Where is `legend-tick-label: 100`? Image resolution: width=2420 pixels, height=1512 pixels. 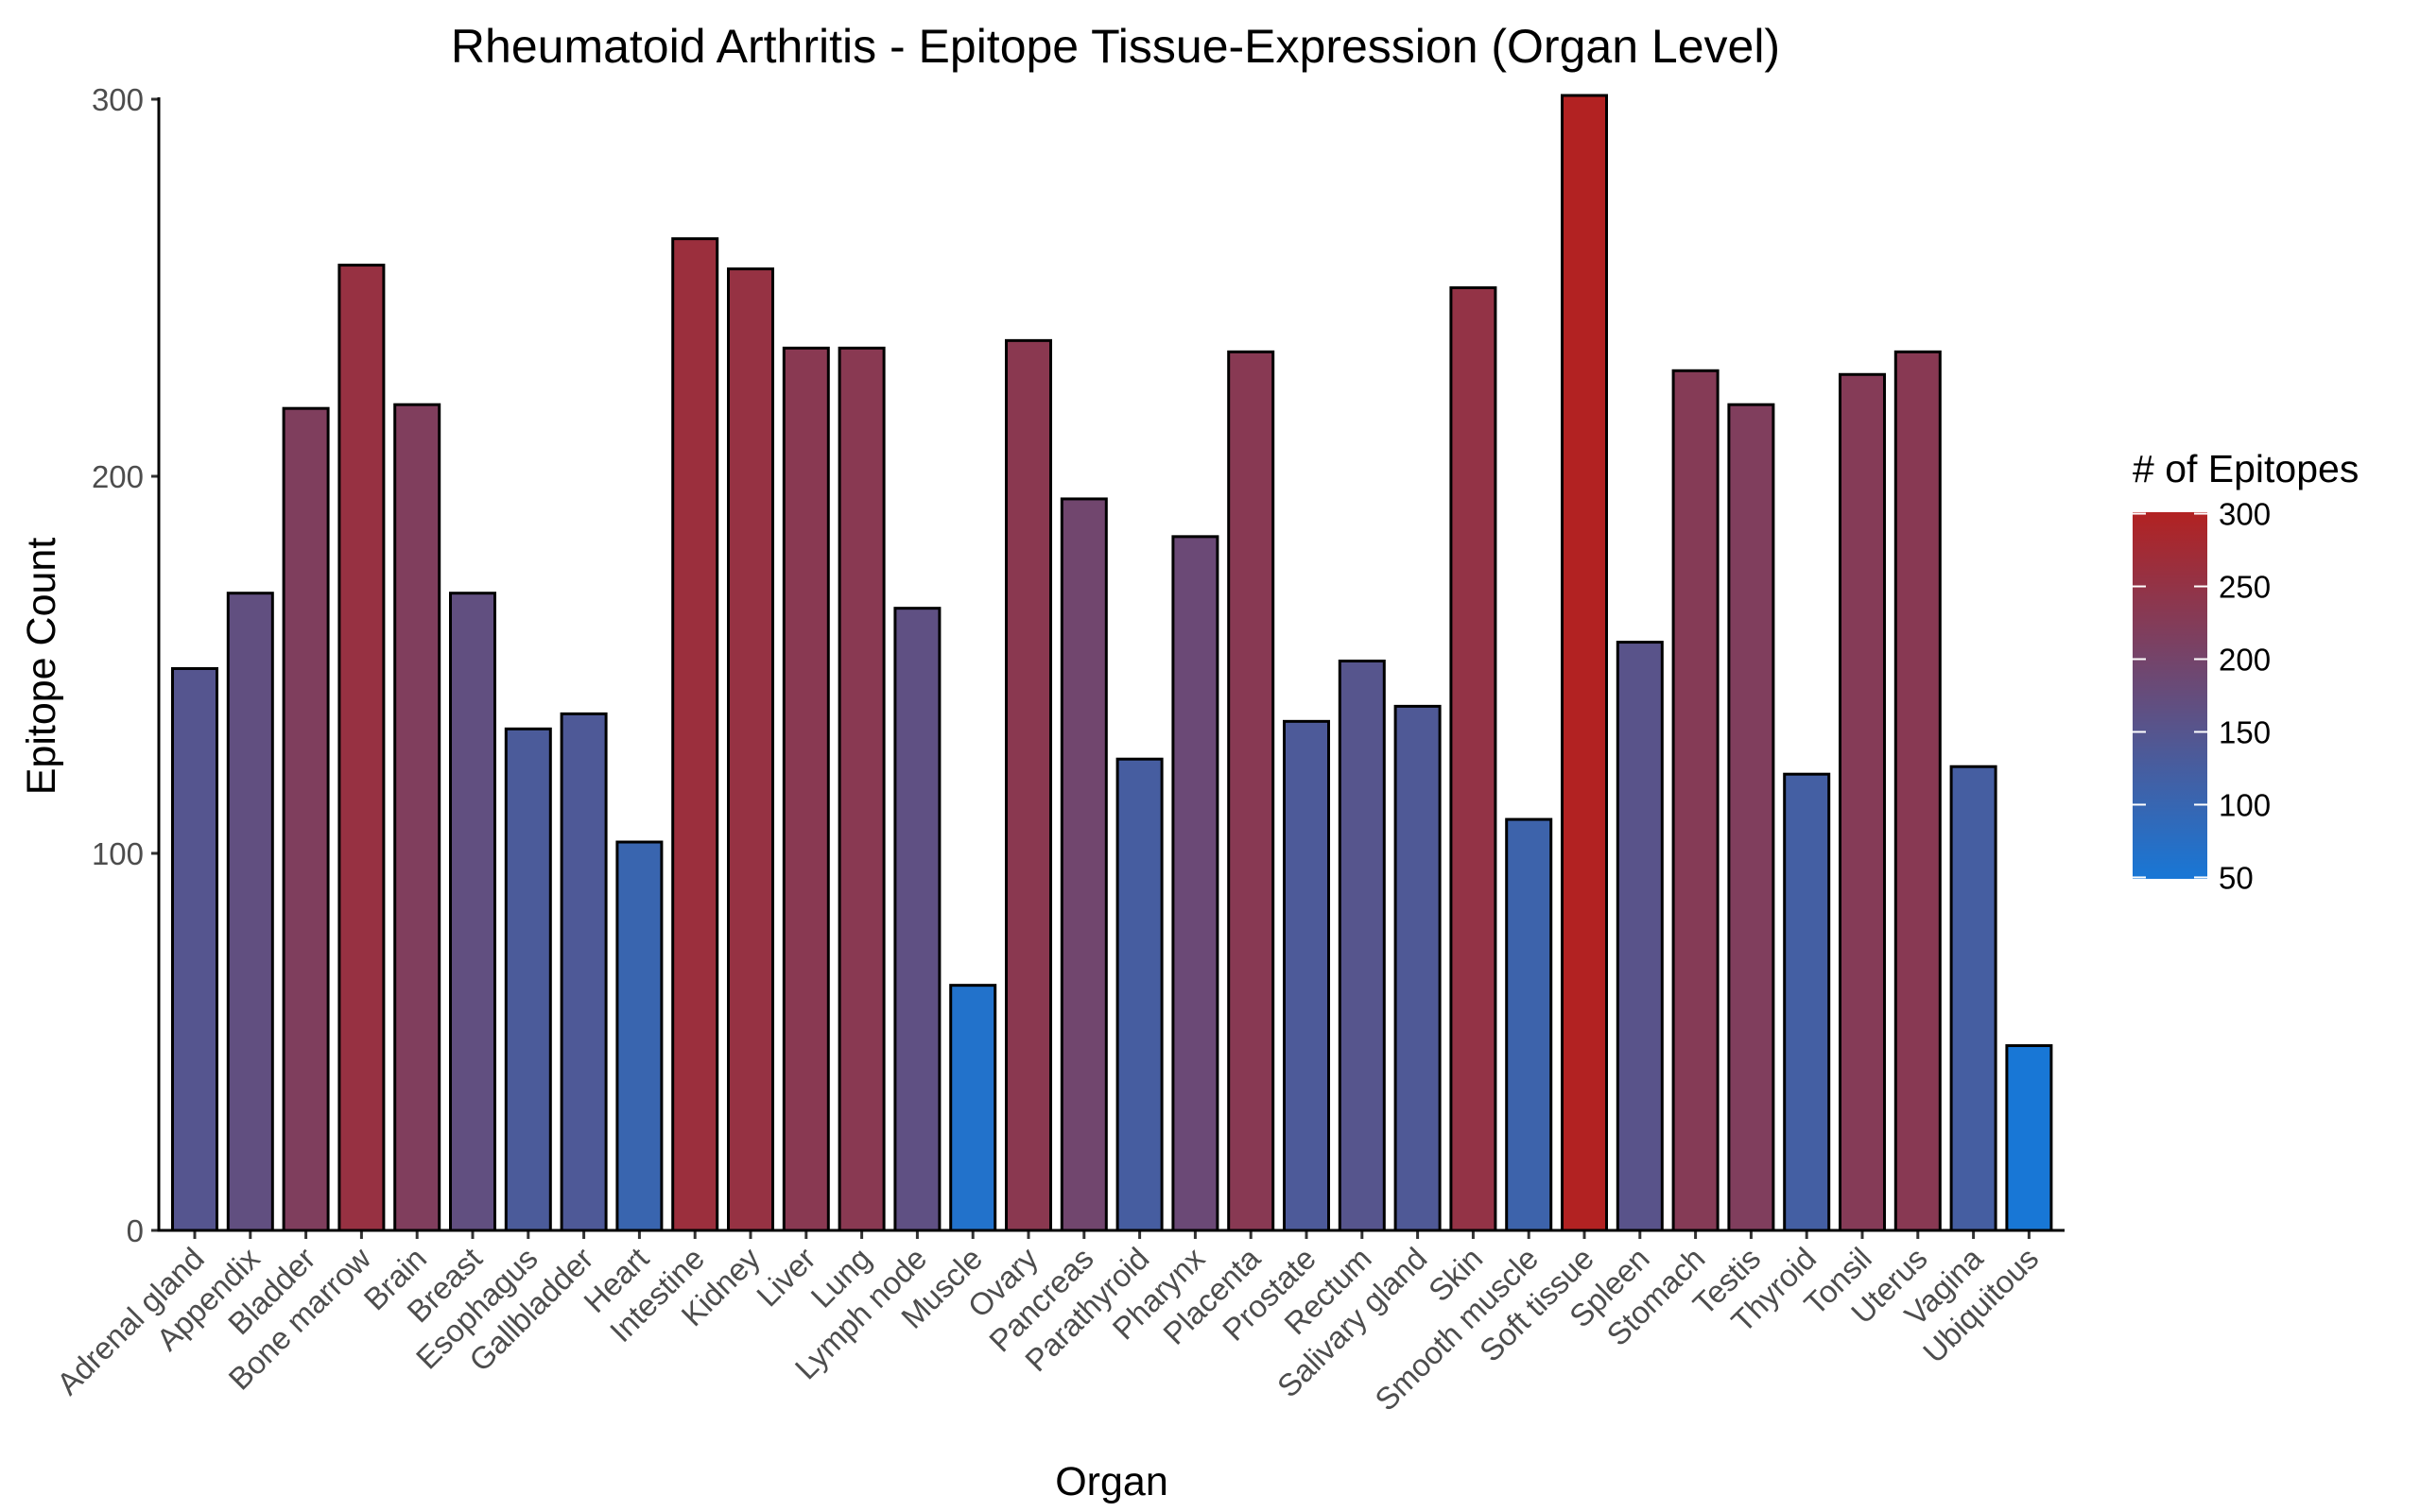
legend-tick-label: 100 is located at coordinates (2245, 804).